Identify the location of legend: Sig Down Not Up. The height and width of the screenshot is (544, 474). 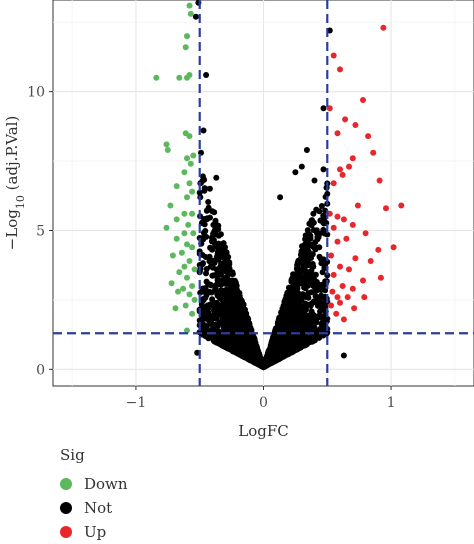
(94, 495).